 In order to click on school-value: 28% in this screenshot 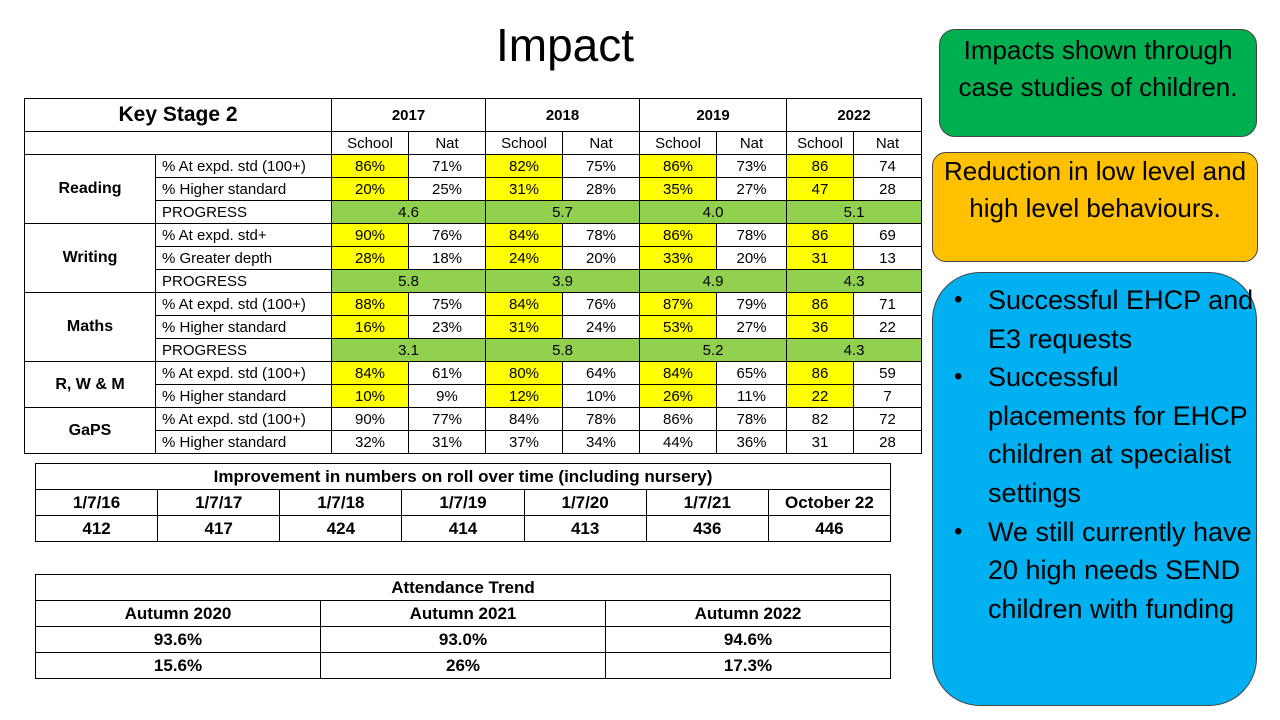, I will do `click(370, 258)`.